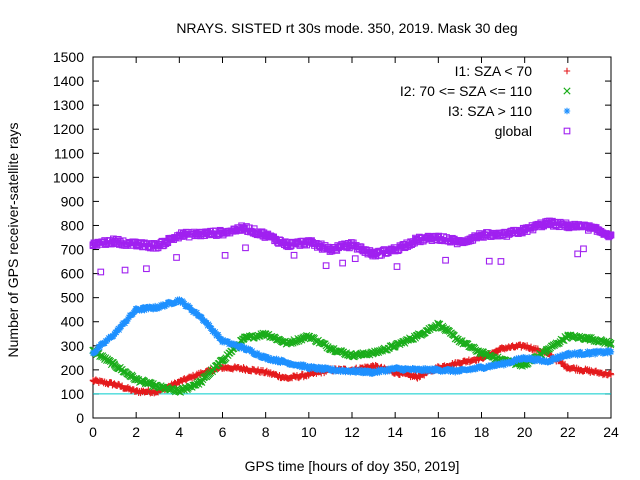 The image size is (640, 480). I want to click on y-tick-label: 600, so click(73, 274).